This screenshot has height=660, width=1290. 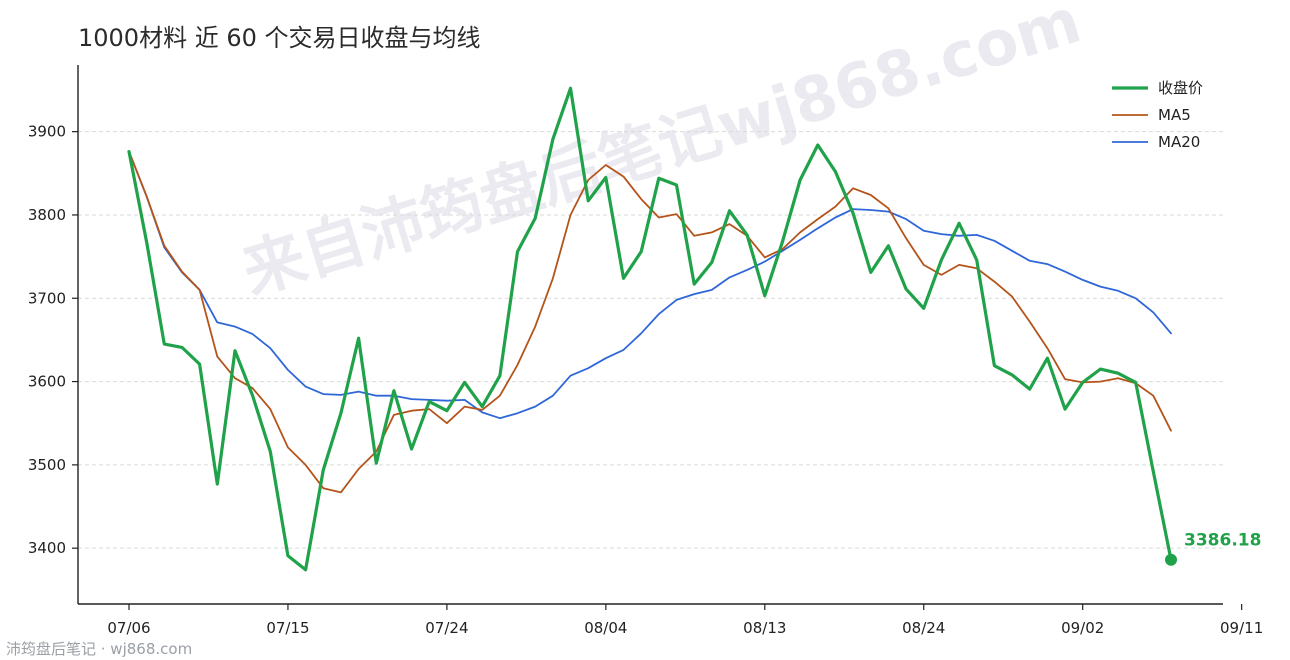 I want to click on y-tick-label: 3600, so click(x=47, y=382).